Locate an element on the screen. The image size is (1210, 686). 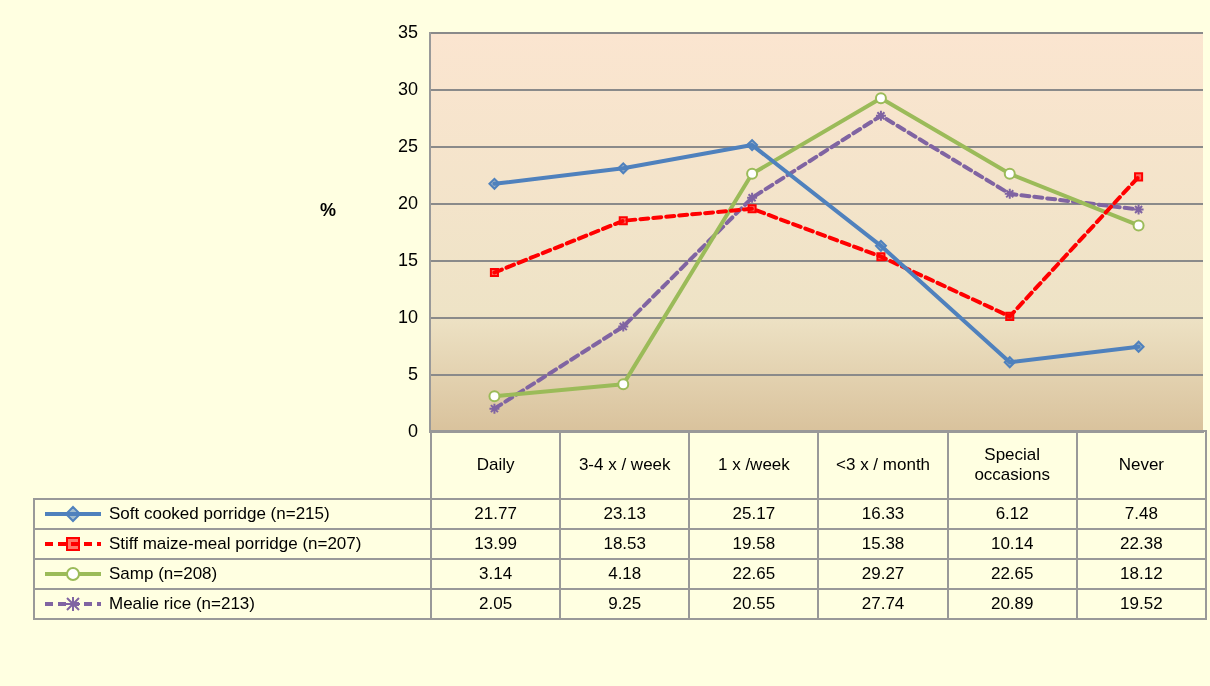
x-tick-label: Daily is located at coordinates (496, 465).